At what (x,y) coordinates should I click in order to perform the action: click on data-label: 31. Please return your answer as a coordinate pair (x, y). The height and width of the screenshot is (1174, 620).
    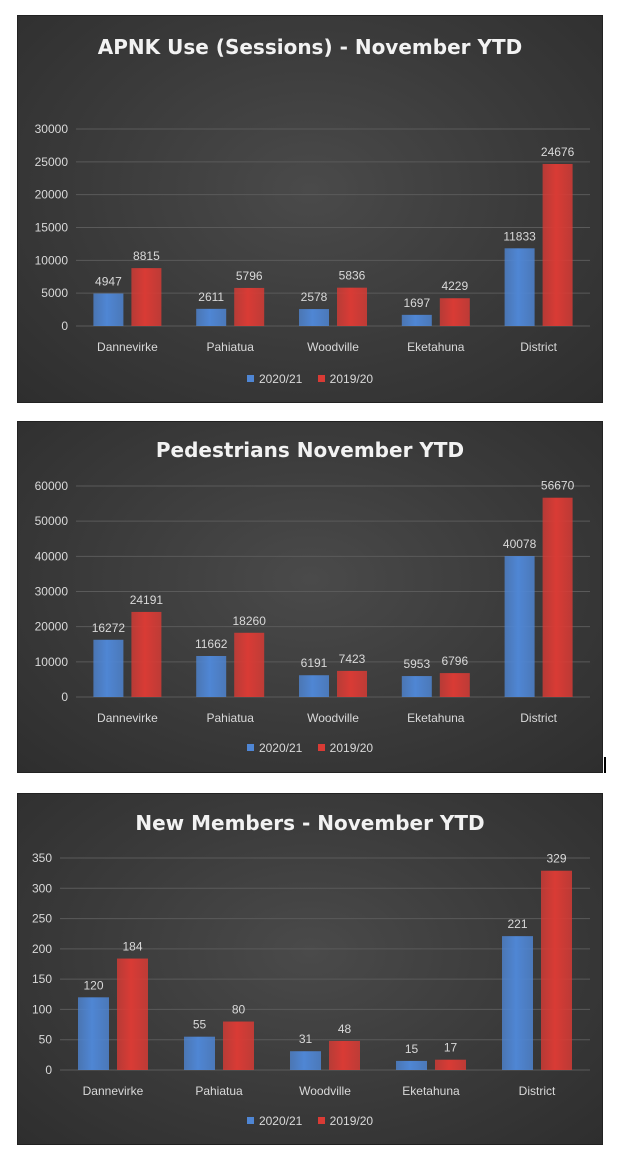
    Looking at the image, I should click on (306, 1039).